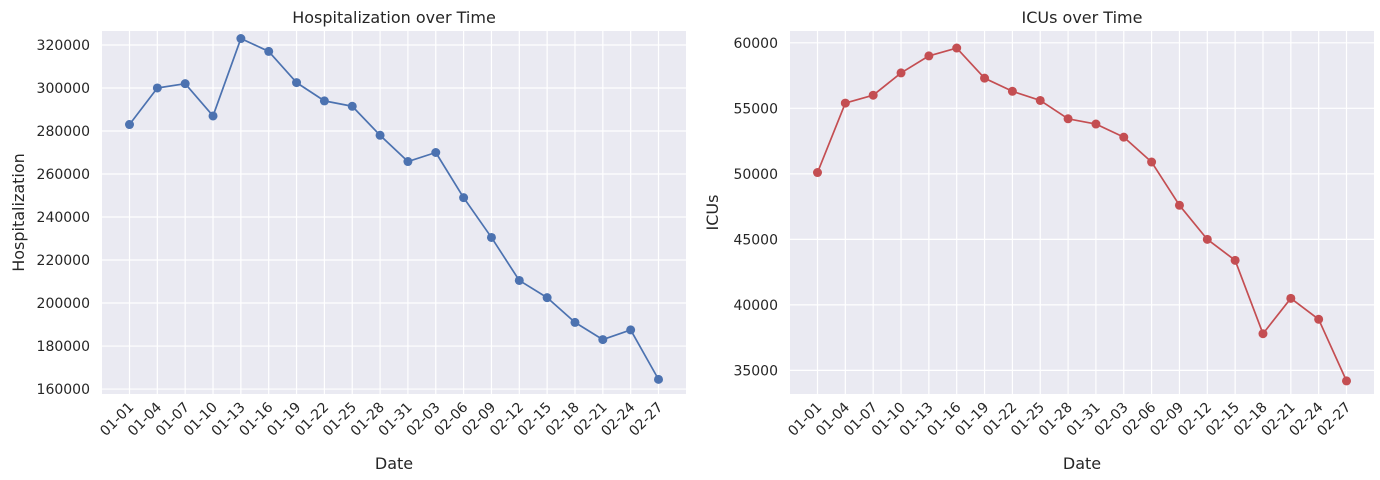 This screenshot has height=480, width=1380. Describe the element at coordinates (63, 390) in the screenshot. I see `y-tick-label: 160000` at that location.